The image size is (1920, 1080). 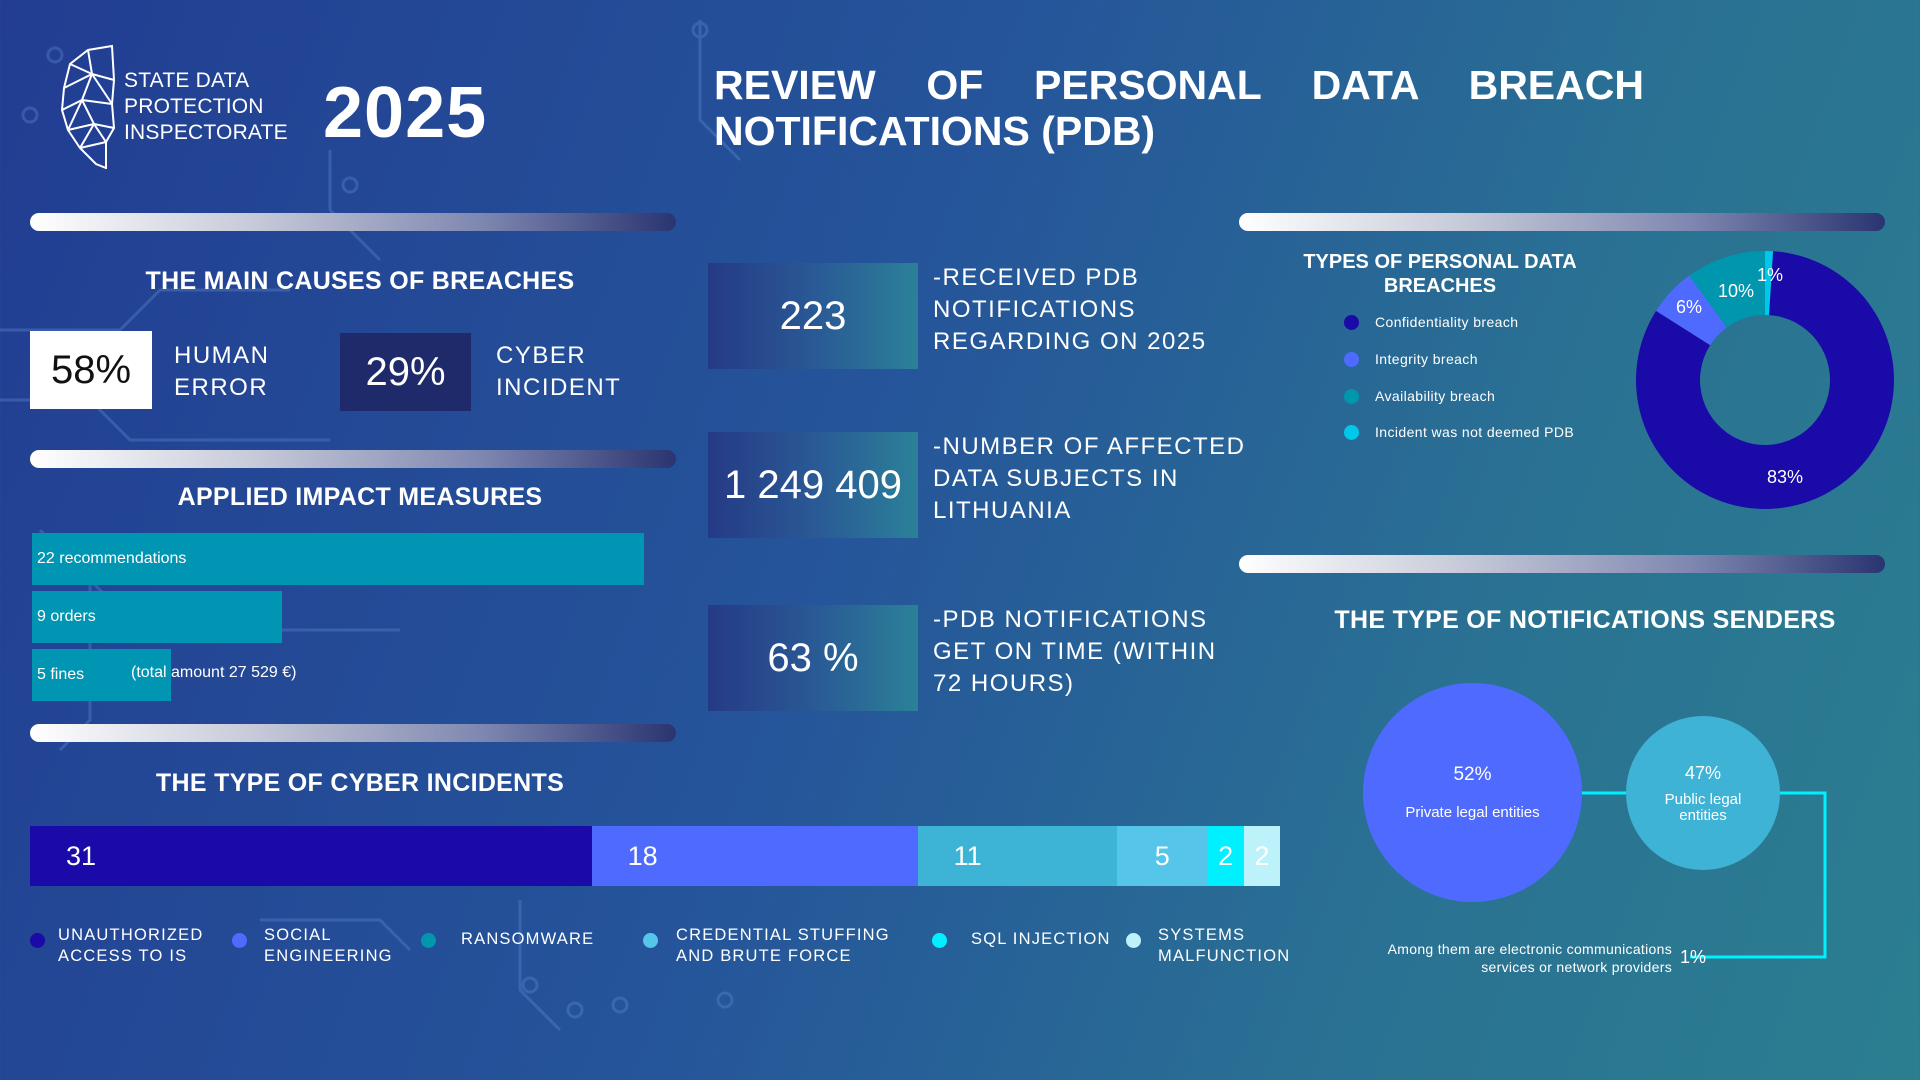 What do you see at coordinates (1035, 309) in the screenshot?
I see `stat-text-line: NOTIFICATIONS` at bounding box center [1035, 309].